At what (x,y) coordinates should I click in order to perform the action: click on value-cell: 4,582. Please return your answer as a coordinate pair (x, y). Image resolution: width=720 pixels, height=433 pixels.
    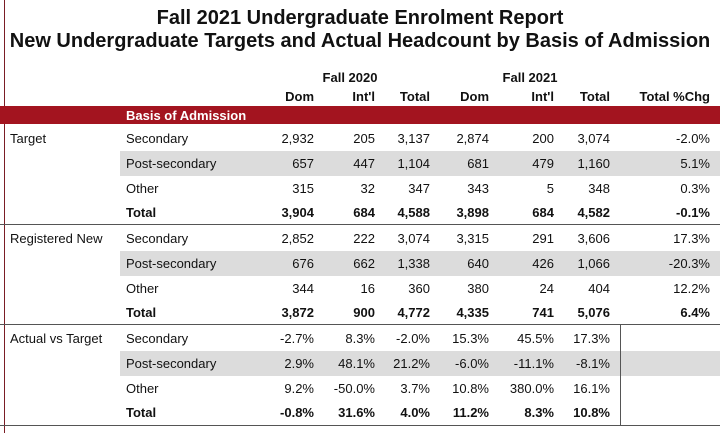
    Looking at the image, I should click on (593, 212).